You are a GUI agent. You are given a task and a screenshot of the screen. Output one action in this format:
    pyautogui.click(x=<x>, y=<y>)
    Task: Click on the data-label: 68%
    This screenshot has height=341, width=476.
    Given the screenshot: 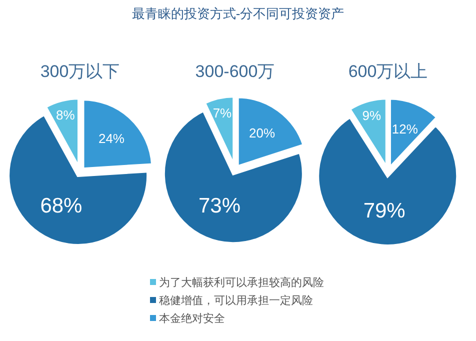 What is the action you would take?
    pyautogui.click(x=61, y=206)
    